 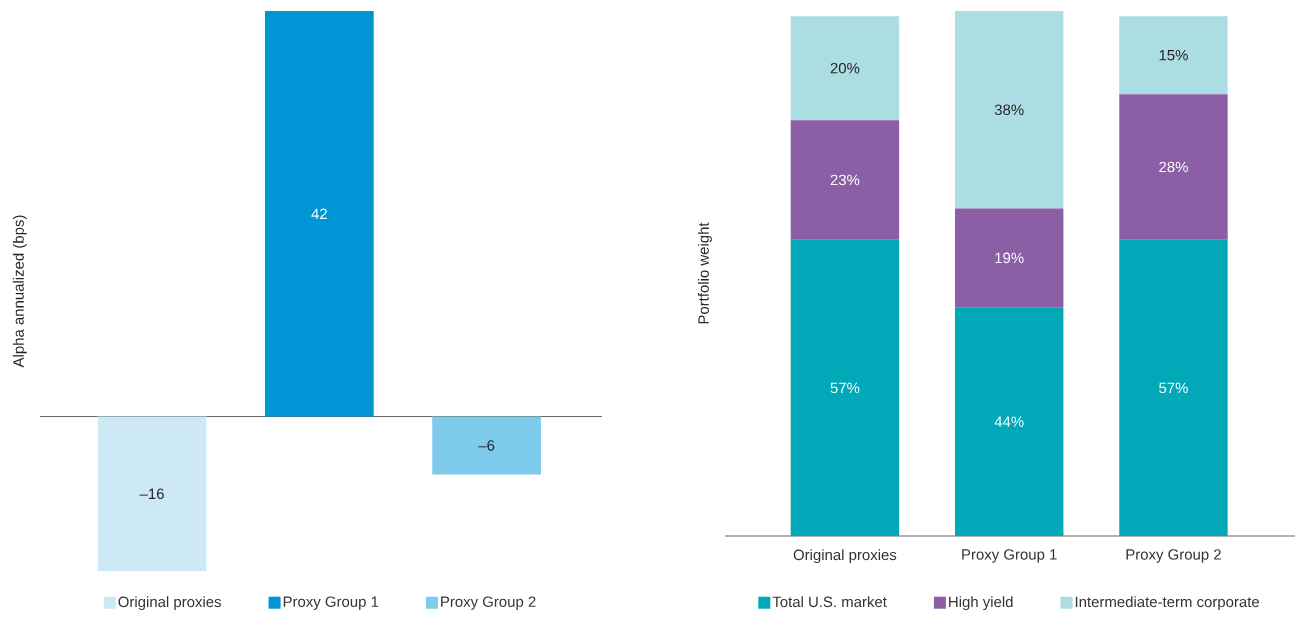 I want to click on legend-label: Original proxies, so click(x=169, y=603).